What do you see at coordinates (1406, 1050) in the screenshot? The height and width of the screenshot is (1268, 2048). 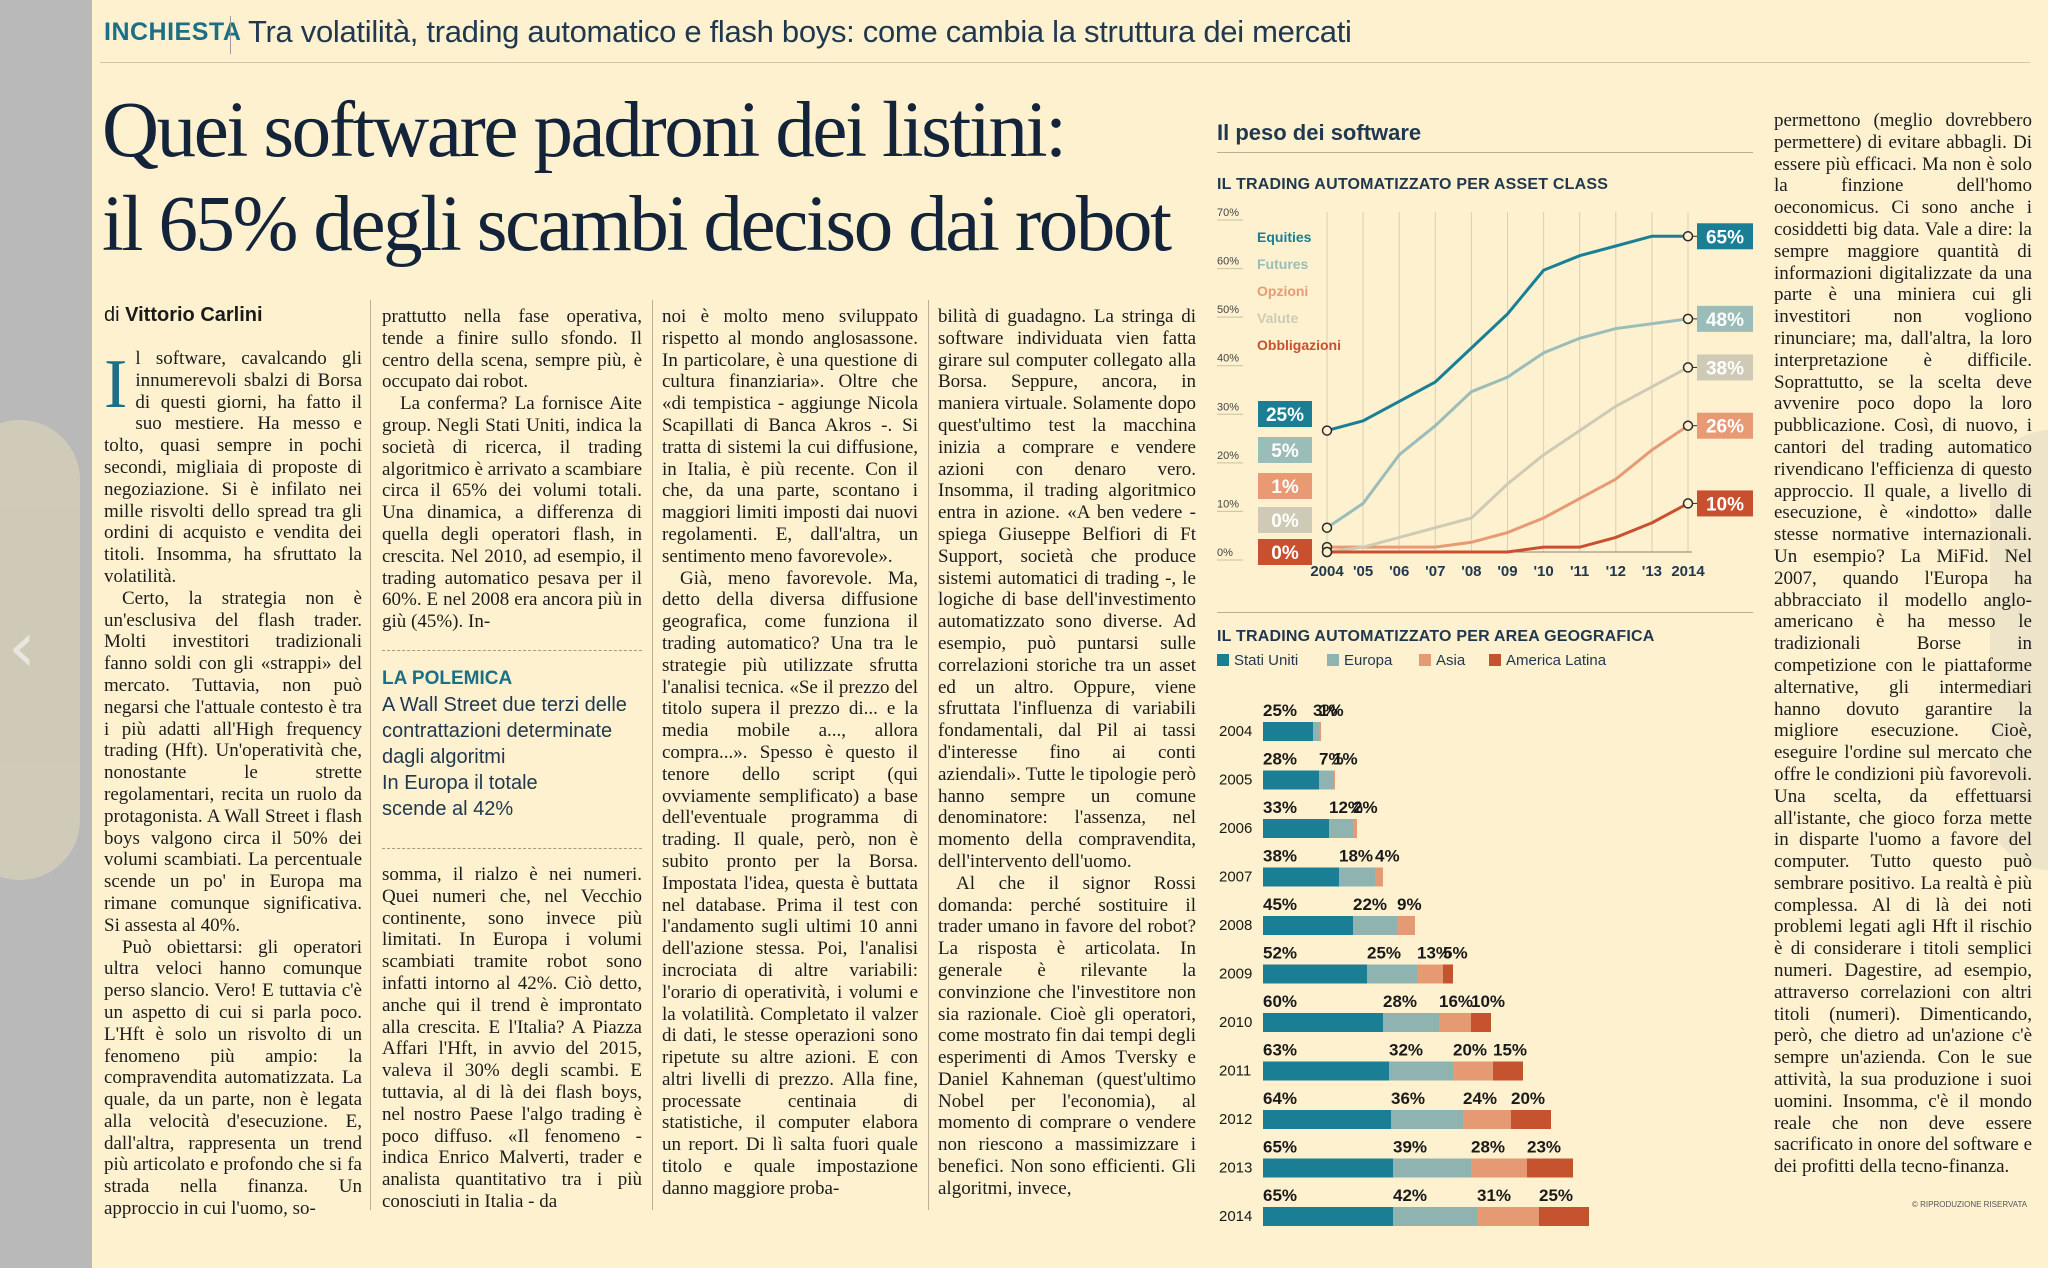 I see `bar-value-label: 32%` at bounding box center [1406, 1050].